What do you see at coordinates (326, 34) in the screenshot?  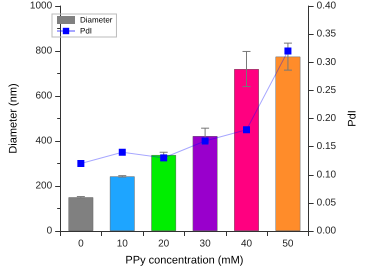 I see `y2-tick-label: 0.35` at bounding box center [326, 34].